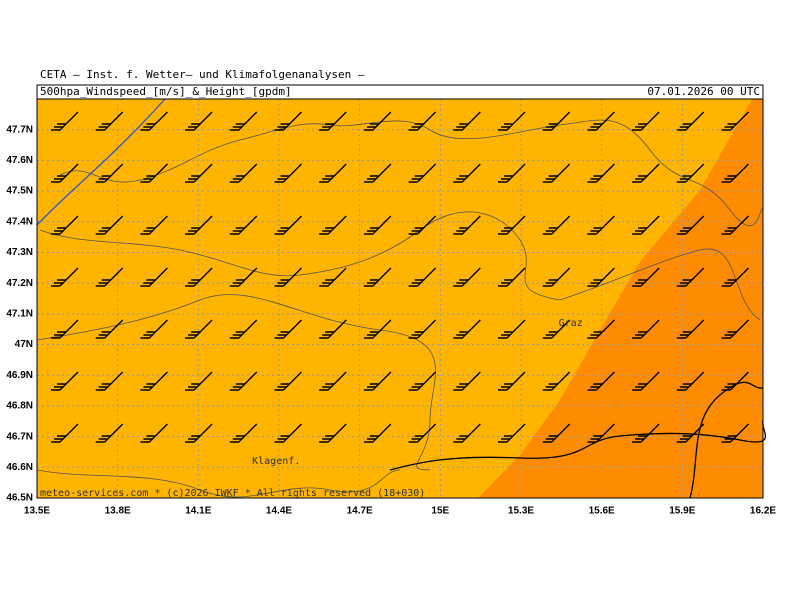 The image size is (800, 604). What do you see at coordinates (19, 283) in the screenshot?
I see `lat-label: 47.2N` at bounding box center [19, 283].